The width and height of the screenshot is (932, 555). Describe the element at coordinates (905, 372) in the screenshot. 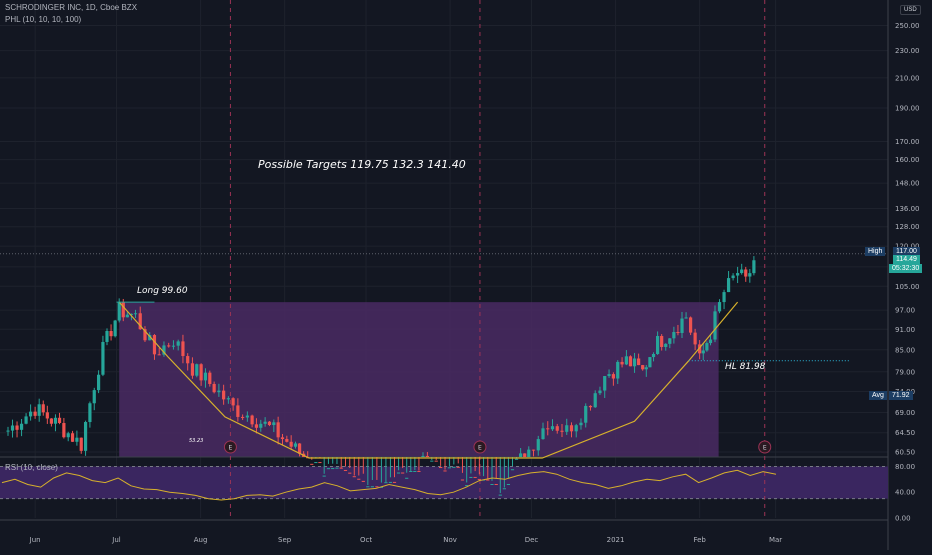

I see `price-tick-label: 79.00` at that location.